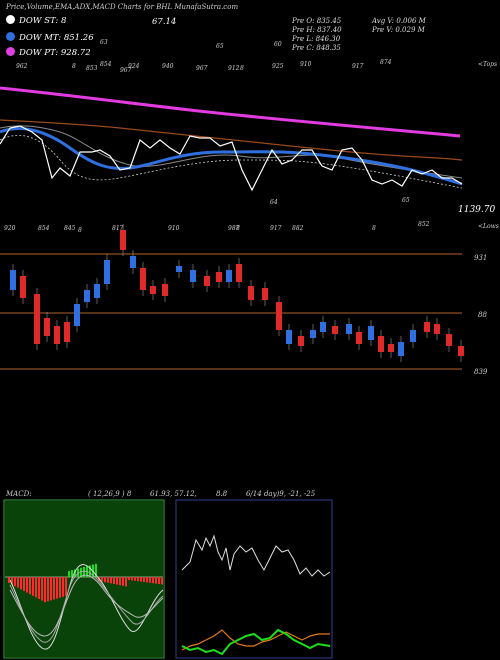 The height and width of the screenshot is (660, 500). I want to click on tick-label: 63, so click(104, 42).